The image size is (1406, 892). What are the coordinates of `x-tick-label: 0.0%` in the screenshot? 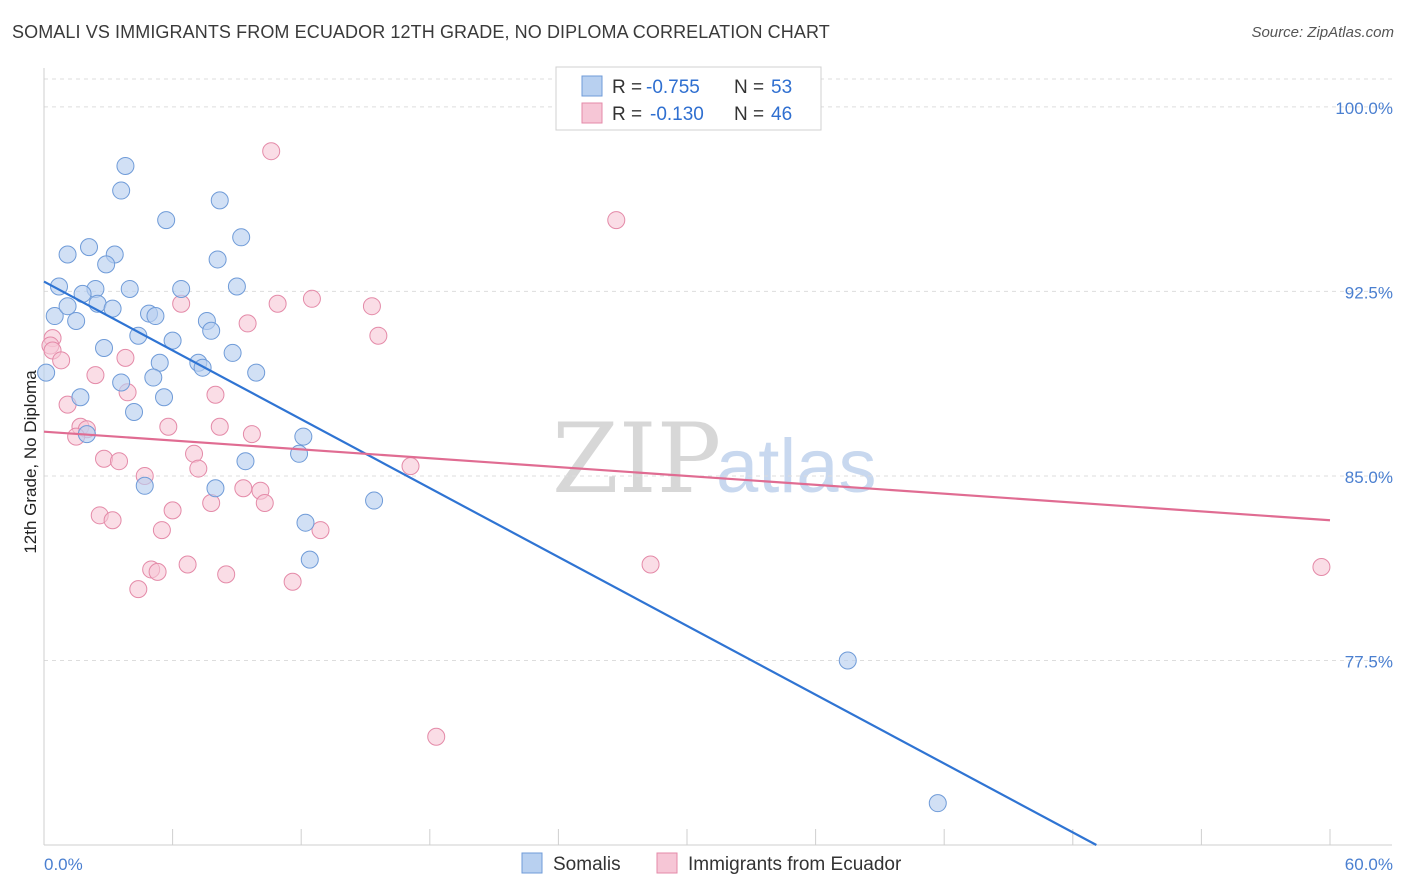 It's located at (63, 864).